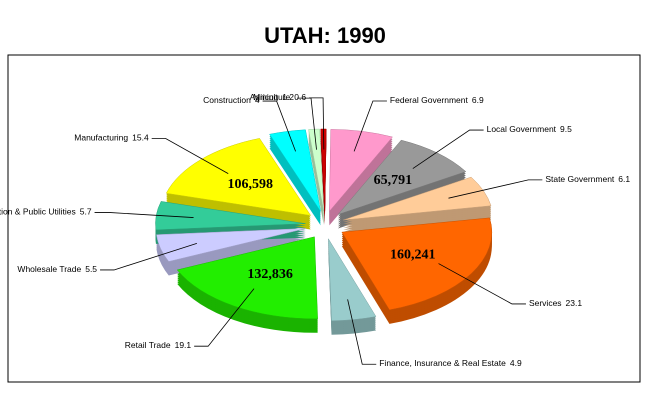 Image resolution: width=650 pixels, height=400 pixels. I want to click on slice-value: 5.7, so click(86, 212).